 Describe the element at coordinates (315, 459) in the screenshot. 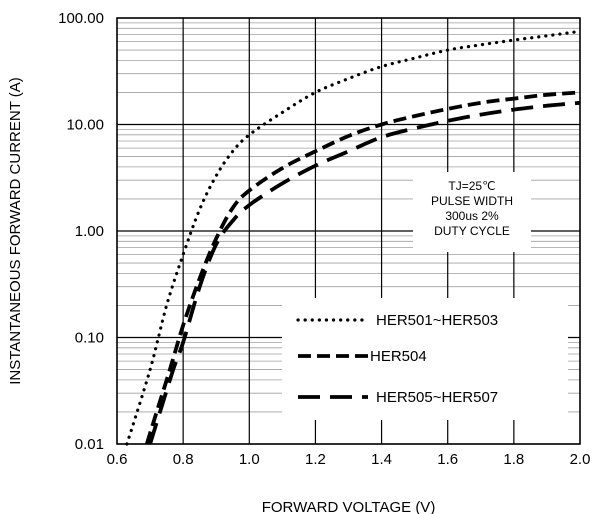

I see `x-tick-label: 1.2` at that location.